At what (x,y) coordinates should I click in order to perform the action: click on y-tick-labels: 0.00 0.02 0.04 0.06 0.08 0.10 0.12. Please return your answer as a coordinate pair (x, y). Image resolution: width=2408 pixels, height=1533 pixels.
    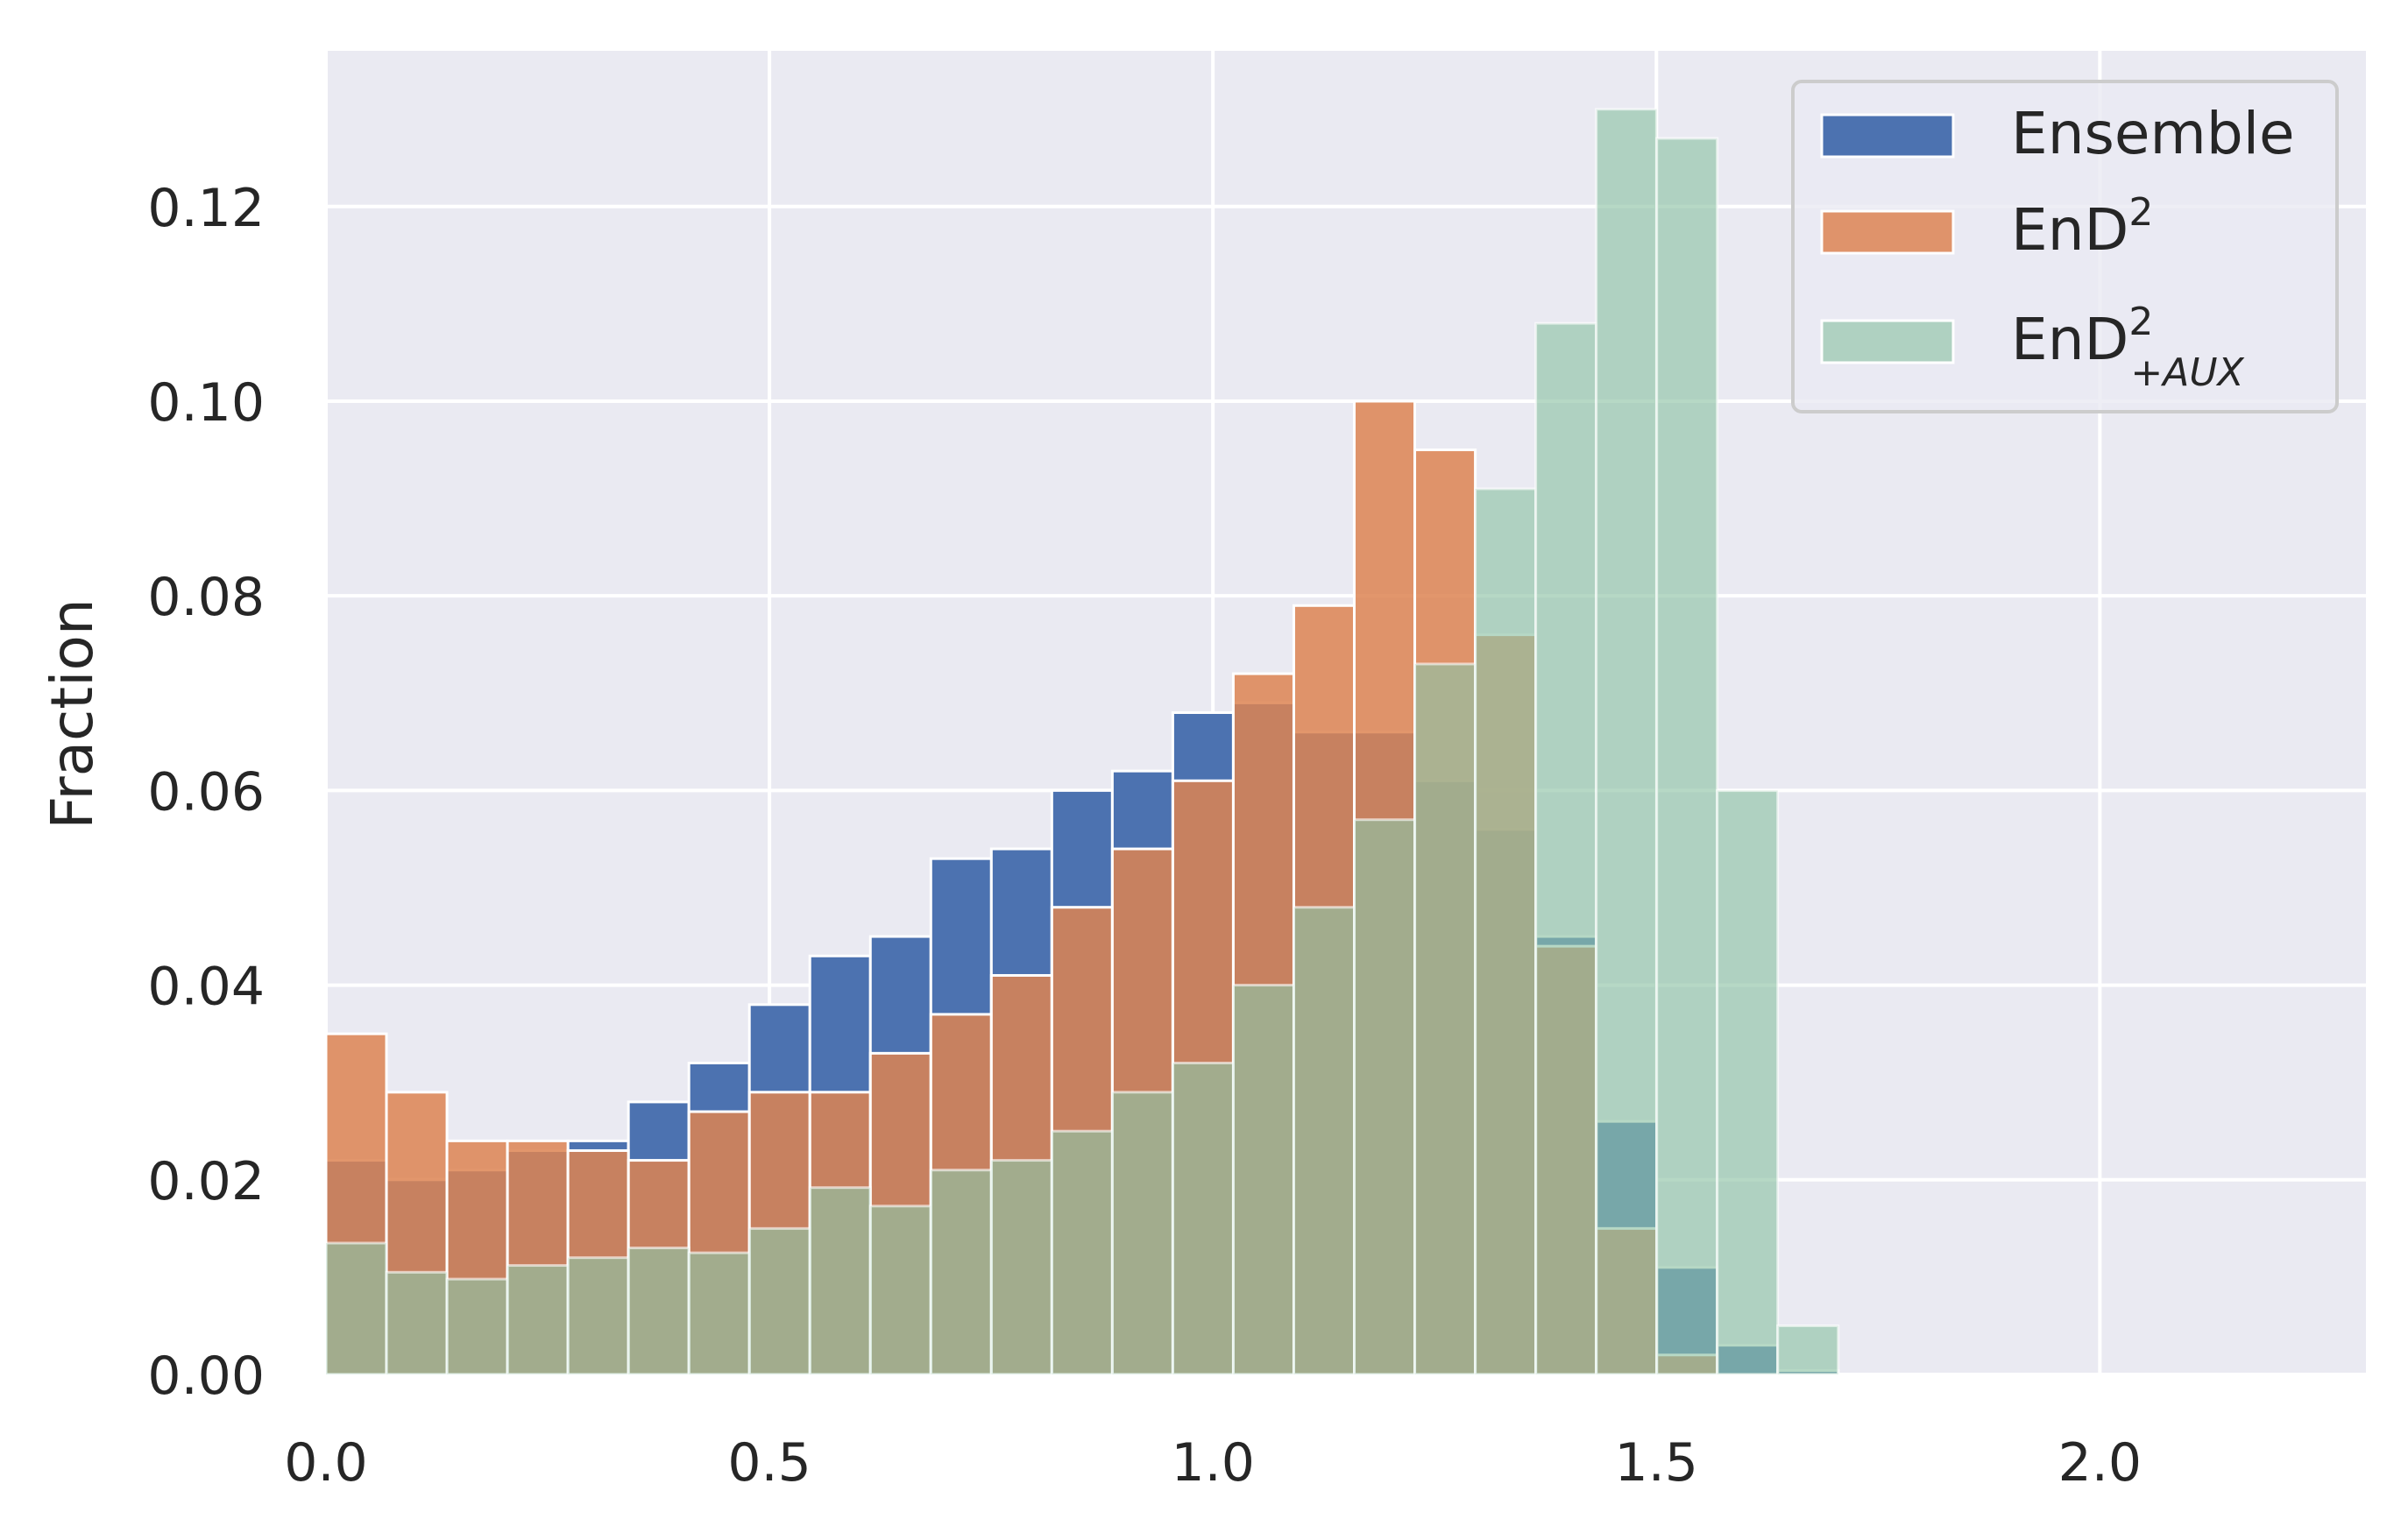
    Looking at the image, I should click on (206, 792).